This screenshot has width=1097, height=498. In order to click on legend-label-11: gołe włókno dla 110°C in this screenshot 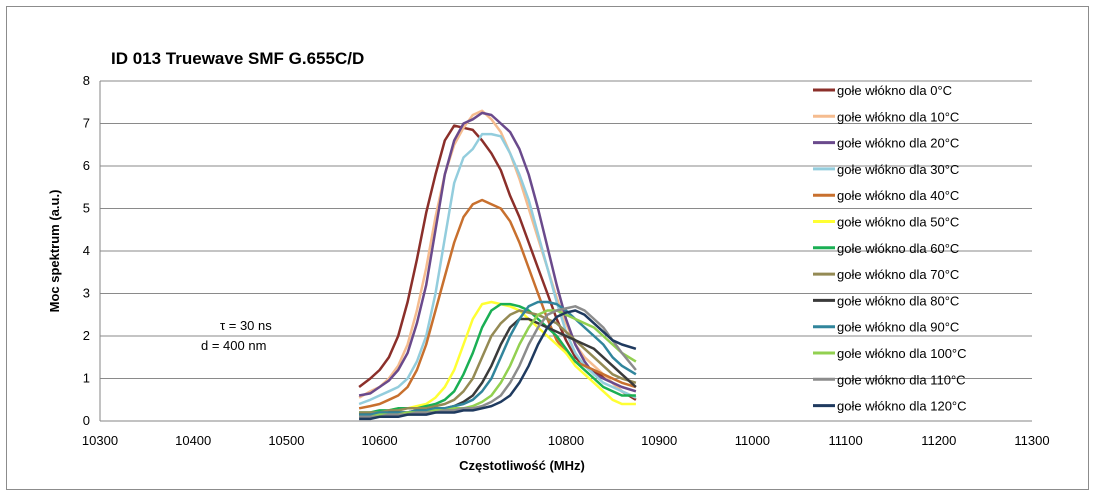, I will do `click(901, 379)`.